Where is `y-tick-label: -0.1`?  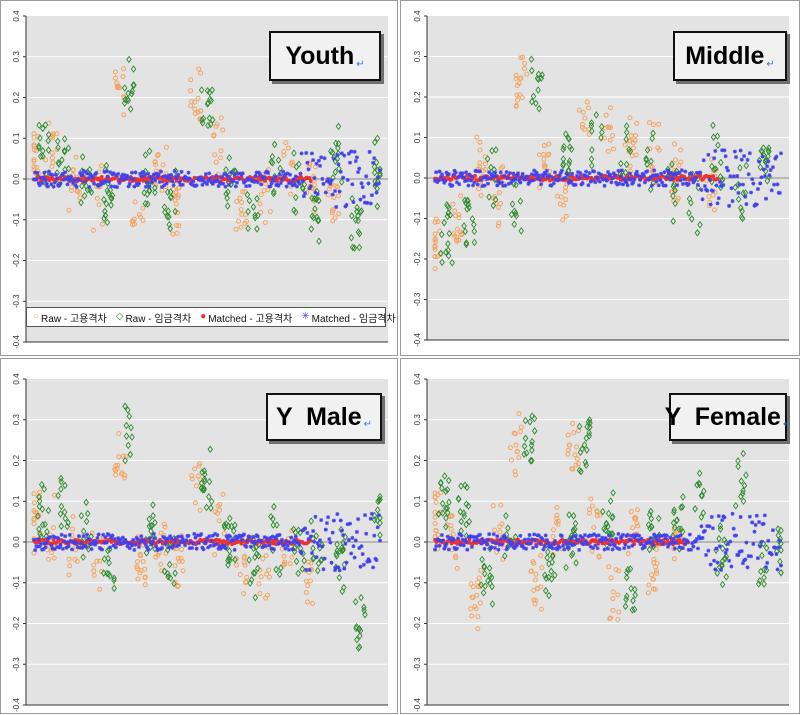
y-tick-label: -0.1 is located at coordinates (16, 582).